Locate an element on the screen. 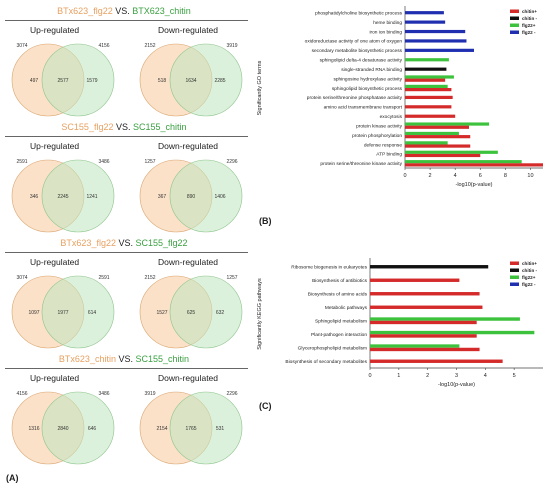 This screenshot has width=550, height=491. legend-label: chitin - is located at coordinates (530, 270).